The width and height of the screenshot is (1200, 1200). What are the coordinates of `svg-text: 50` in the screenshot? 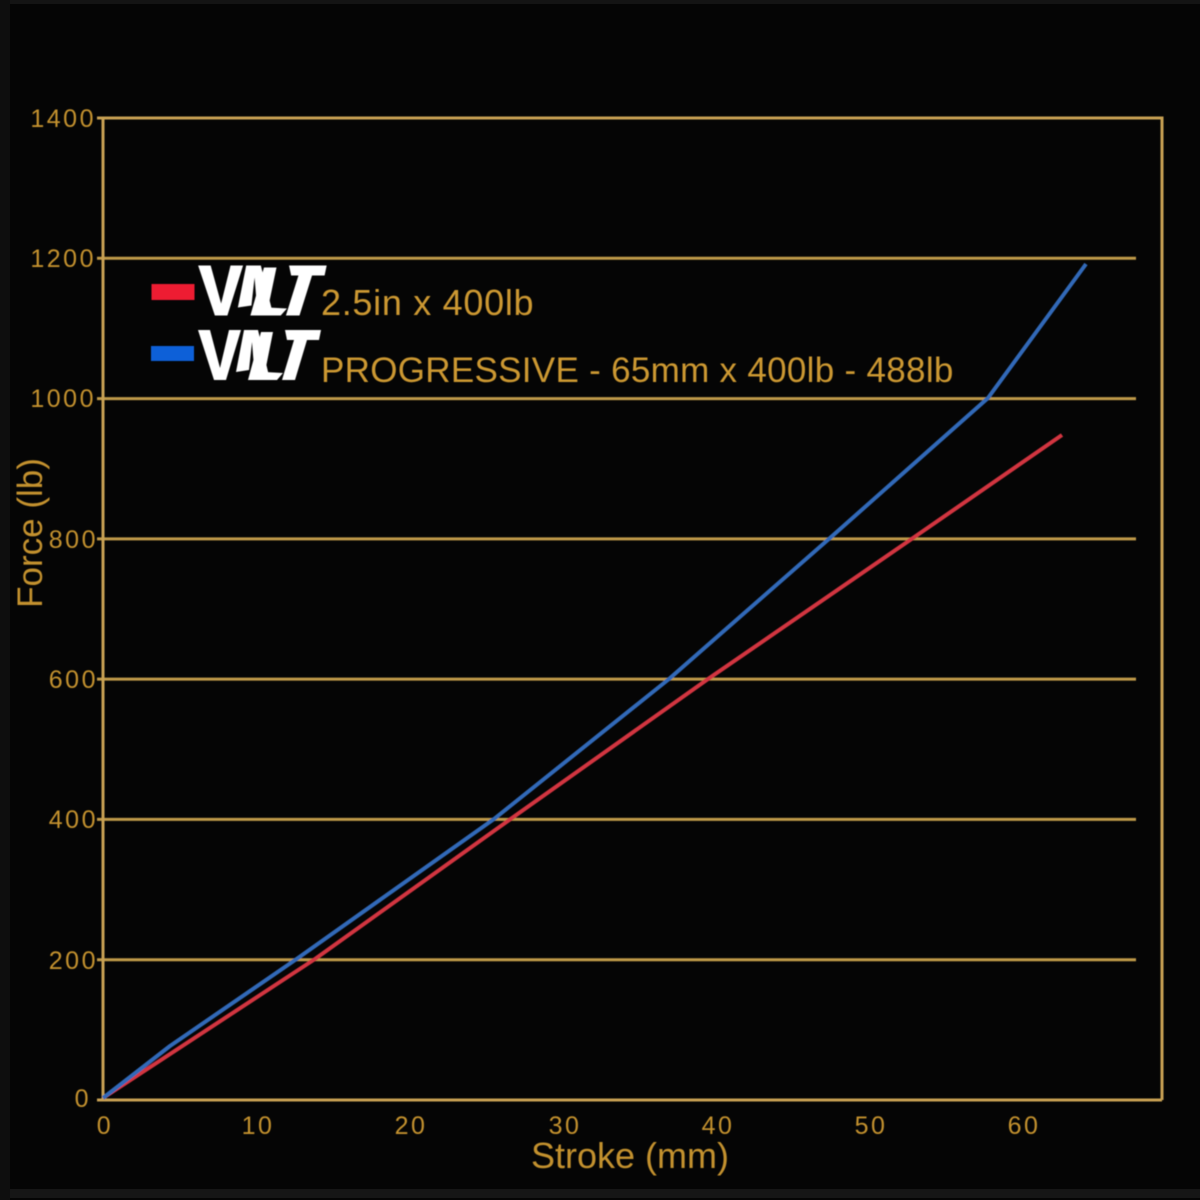 It's located at (871, 1126).